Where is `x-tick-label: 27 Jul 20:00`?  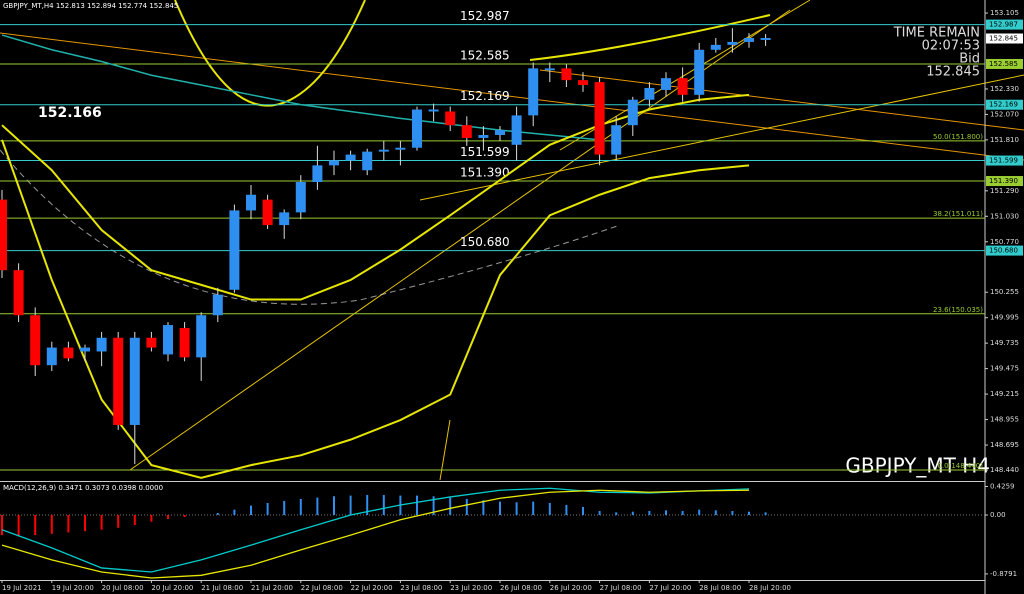
x-tick-label: 27 Jul 20:00 is located at coordinates (670, 588).